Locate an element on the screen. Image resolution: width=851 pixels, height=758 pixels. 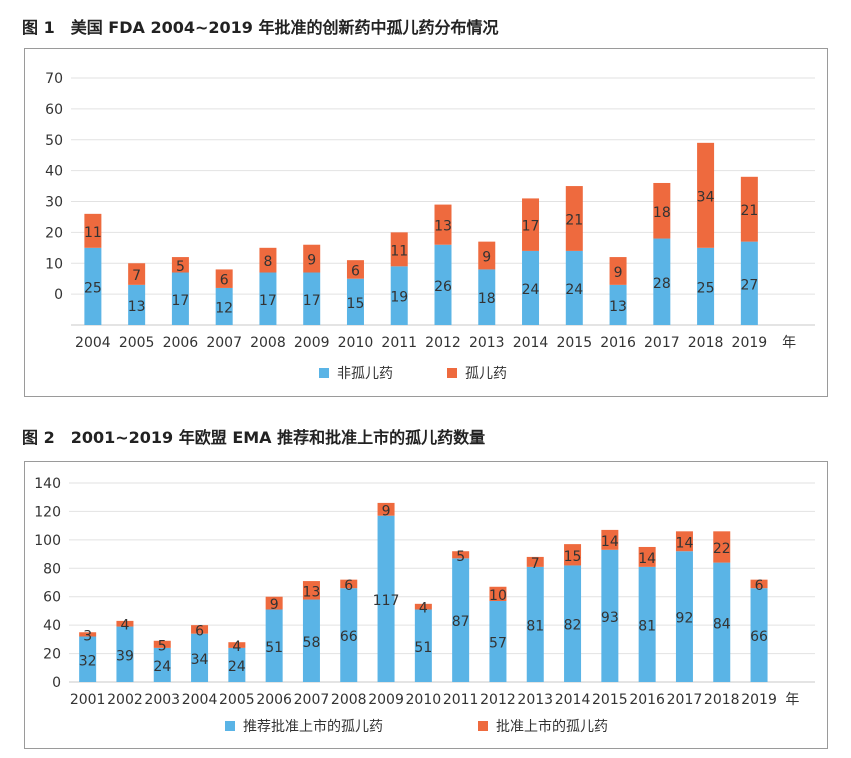
legend-label-non-orphan: 非孤儿药 is located at coordinates (365, 374).